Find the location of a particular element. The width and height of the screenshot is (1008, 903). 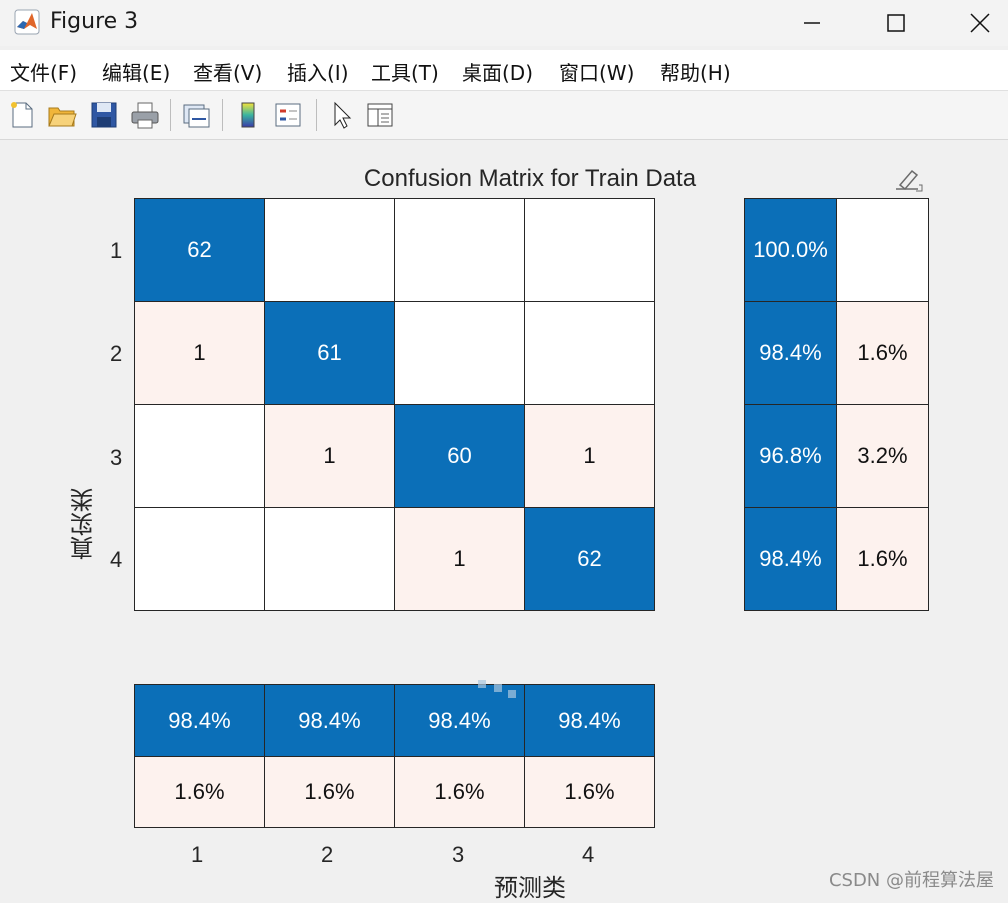

menu-help: 帮助(H) is located at coordinates (695, 73).